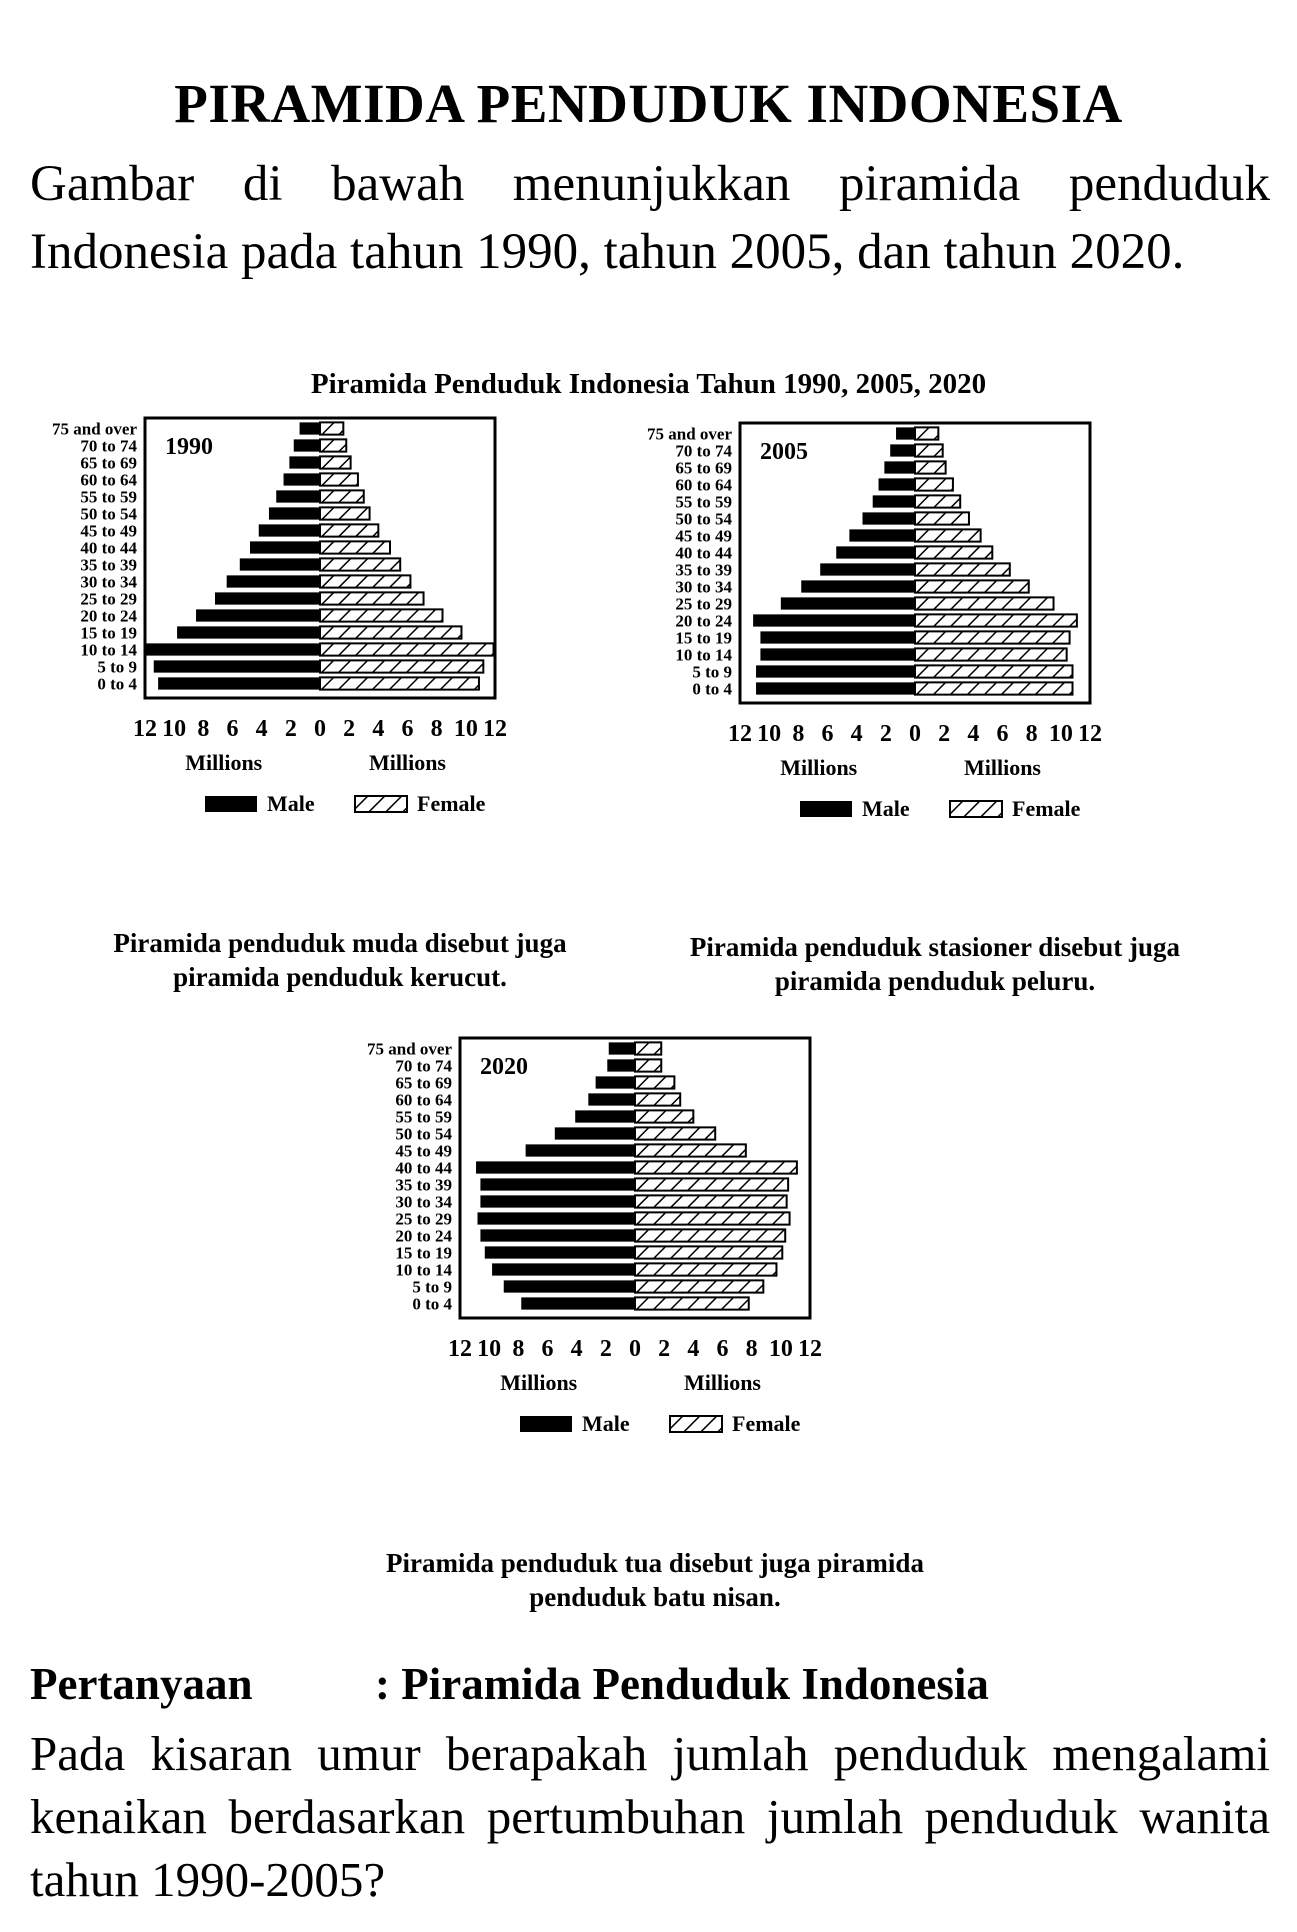 This screenshot has height=1932, width=1297. Describe the element at coordinates (223, 762) in the screenshot. I see `x-axis-label-male: Millions` at that location.